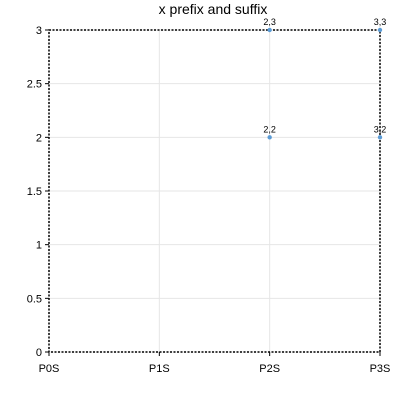 This screenshot has width=400, height=400. What do you see at coordinates (39, 246) in the screenshot?
I see `y-tick-label: 1` at bounding box center [39, 246].